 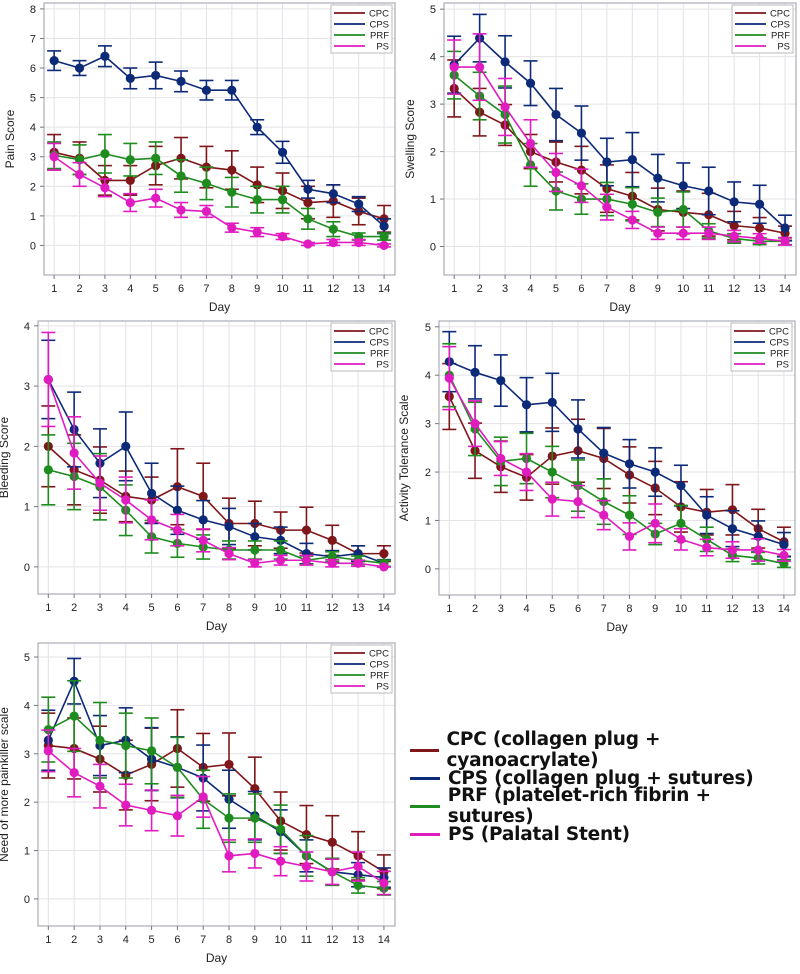 I want to click on x-tick-label: 4, so click(x=126, y=608).